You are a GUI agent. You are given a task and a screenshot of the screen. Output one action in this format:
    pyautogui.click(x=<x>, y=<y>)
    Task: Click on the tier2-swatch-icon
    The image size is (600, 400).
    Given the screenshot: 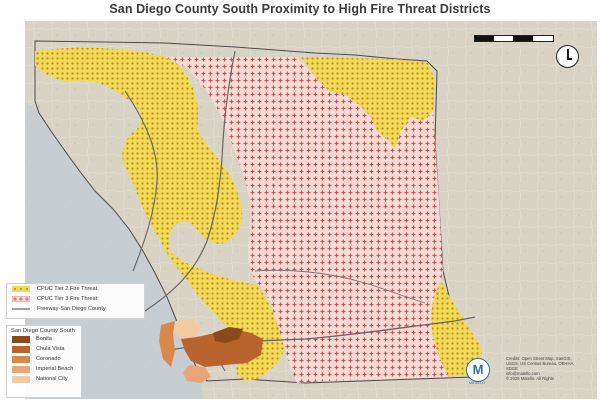 What is the action you would take?
    pyautogui.click(x=21, y=289)
    